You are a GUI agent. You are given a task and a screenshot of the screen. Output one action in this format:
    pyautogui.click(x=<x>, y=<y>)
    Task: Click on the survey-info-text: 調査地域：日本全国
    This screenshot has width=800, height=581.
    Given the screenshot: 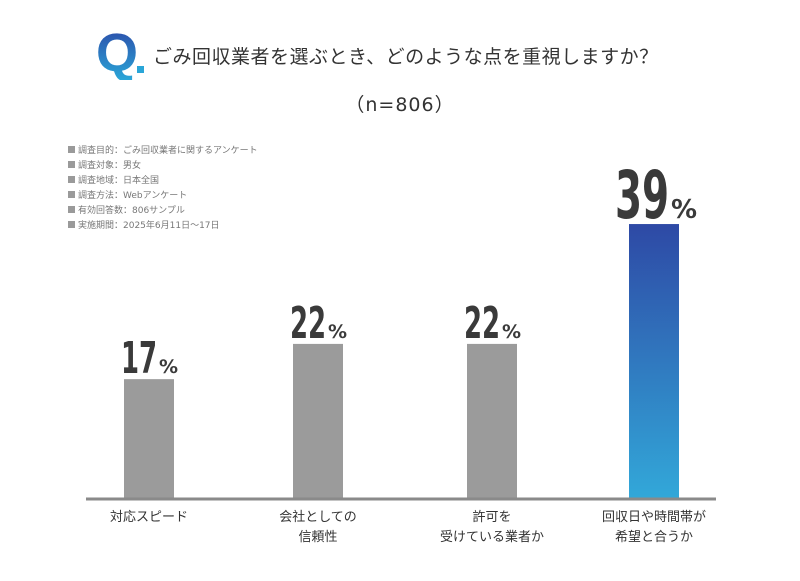 What is the action you would take?
    pyautogui.click(x=119, y=181)
    